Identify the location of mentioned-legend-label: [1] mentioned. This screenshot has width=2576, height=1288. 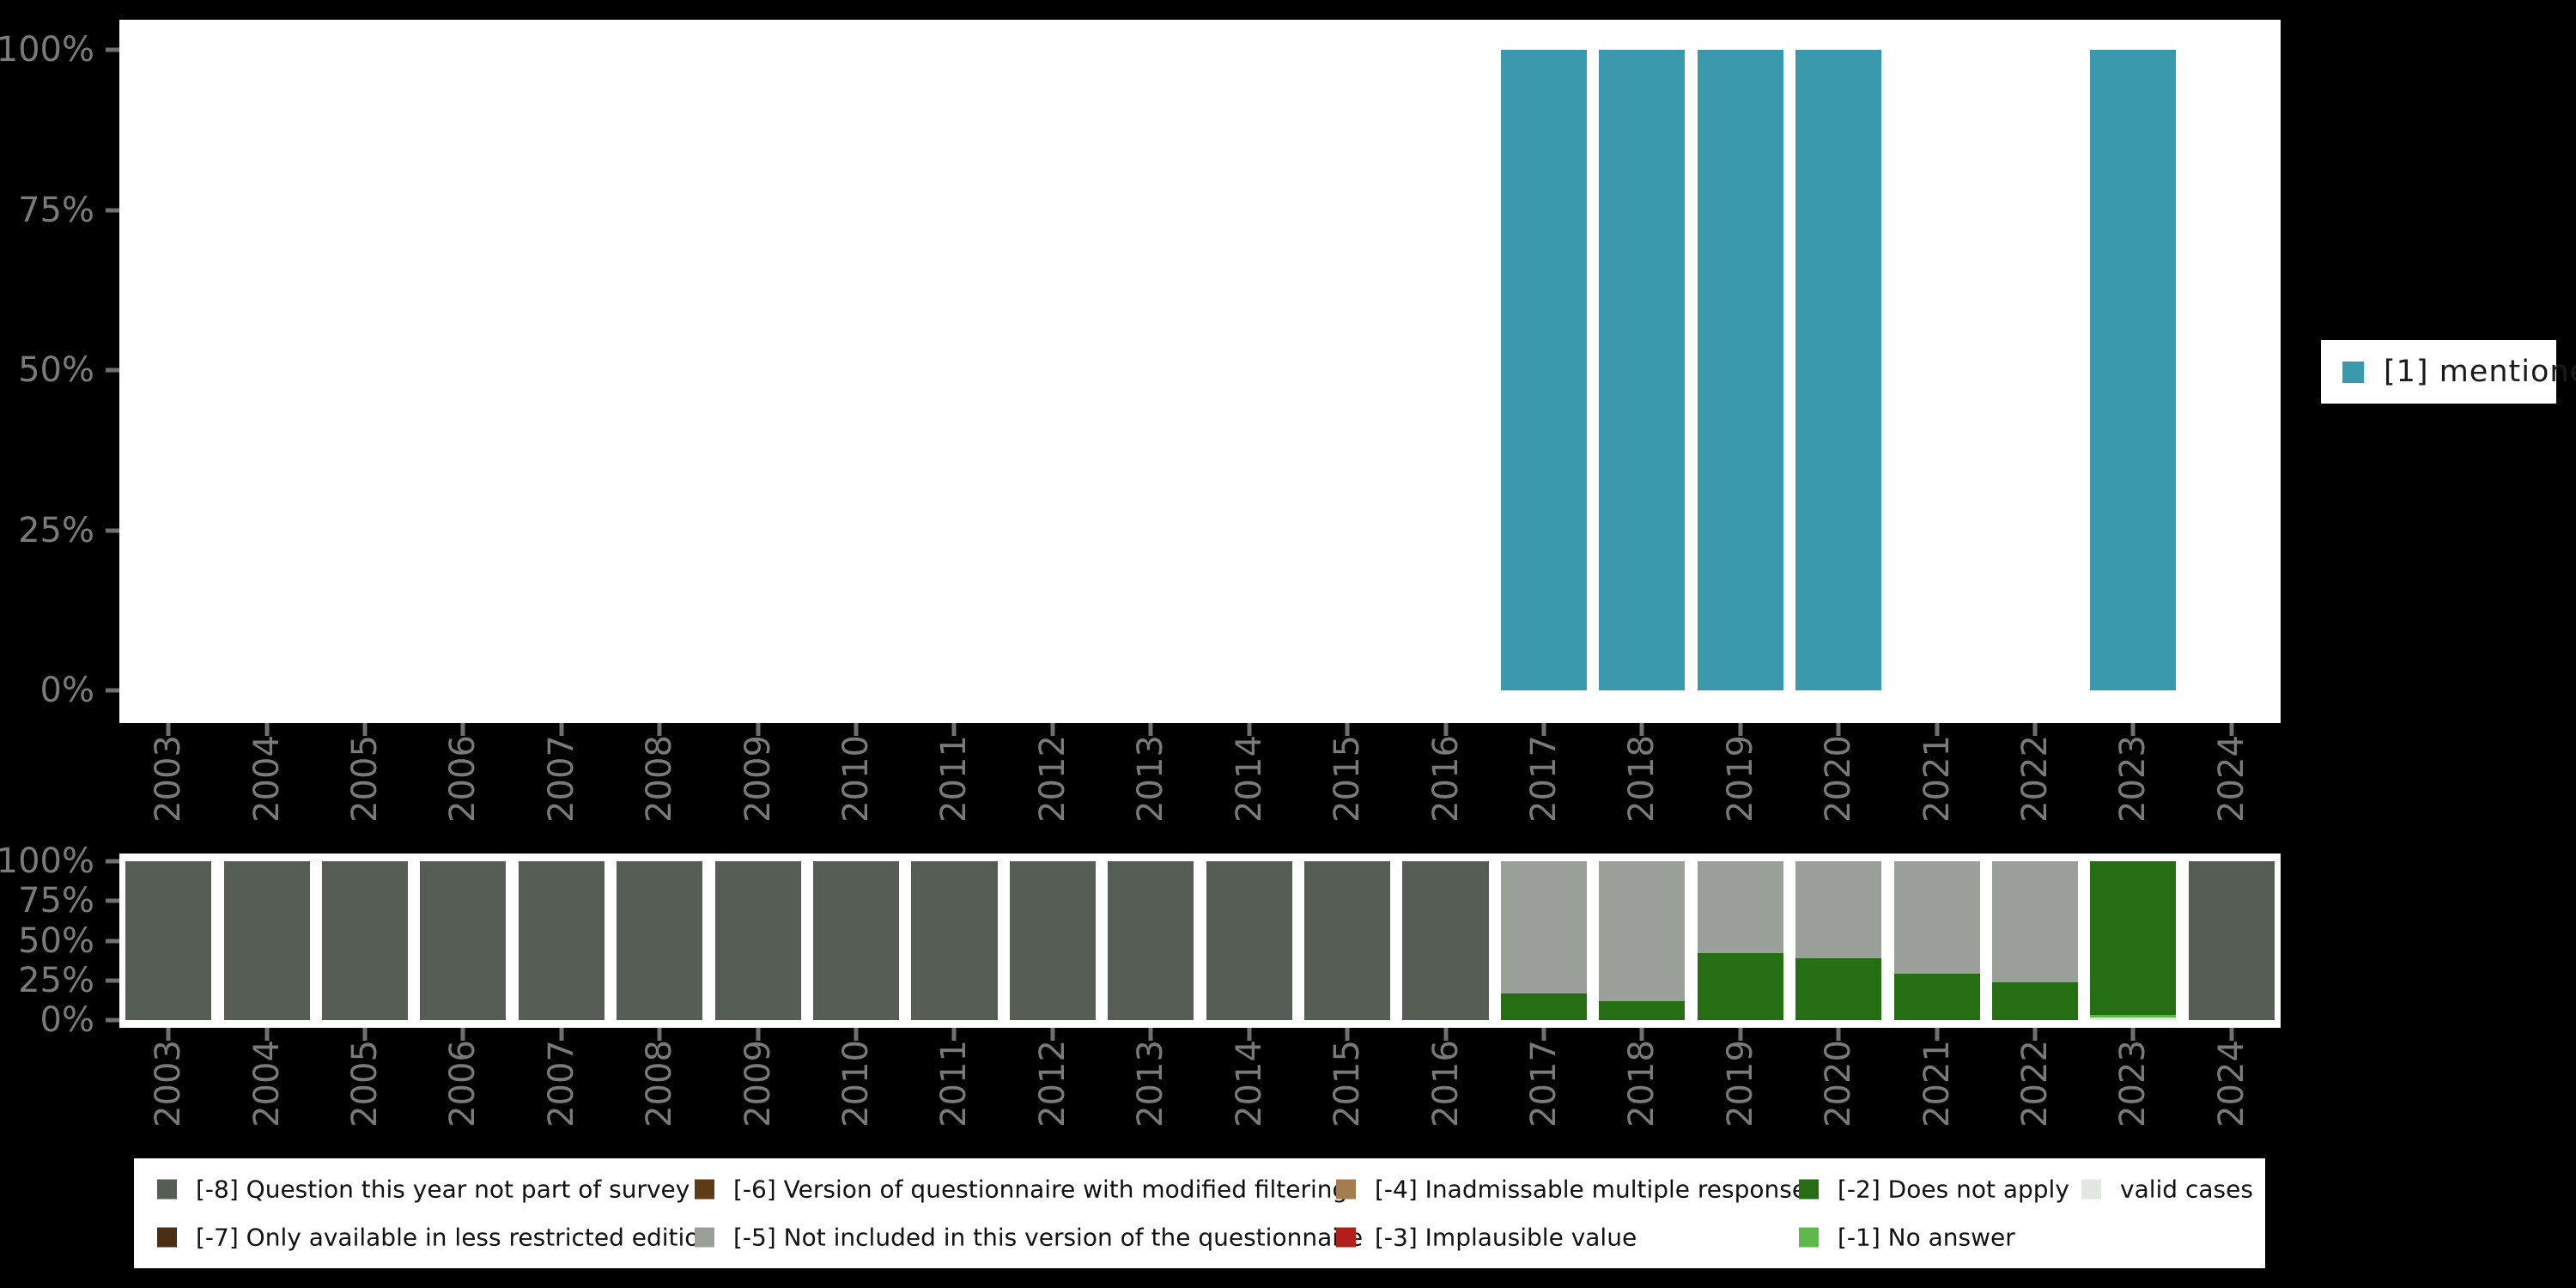
(2480, 372).